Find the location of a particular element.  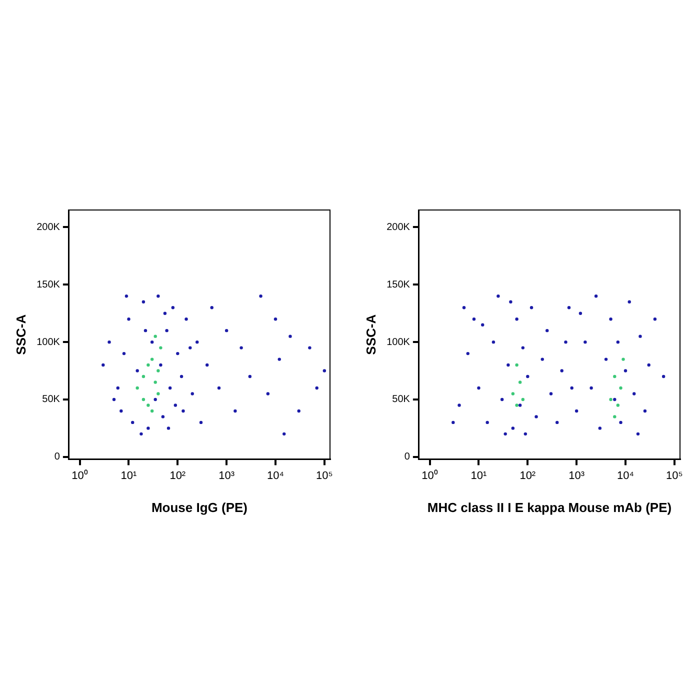

x-axis-title: MHC class II I E kappa Mouse mAb (PE) is located at coordinates (549, 507).